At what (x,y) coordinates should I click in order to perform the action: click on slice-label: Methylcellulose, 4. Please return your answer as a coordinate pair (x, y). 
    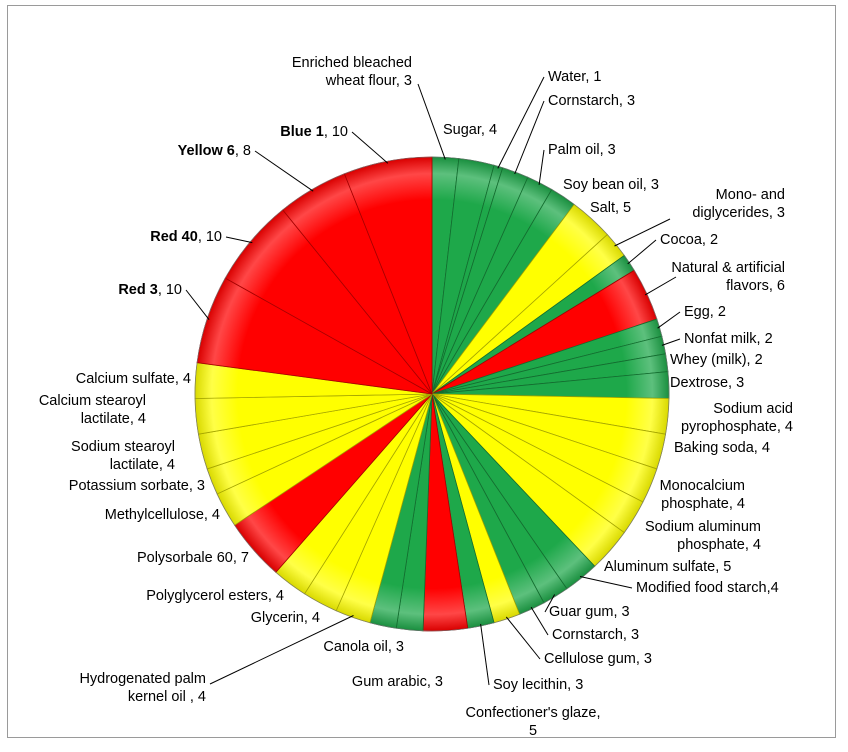
    Looking at the image, I should click on (162, 515).